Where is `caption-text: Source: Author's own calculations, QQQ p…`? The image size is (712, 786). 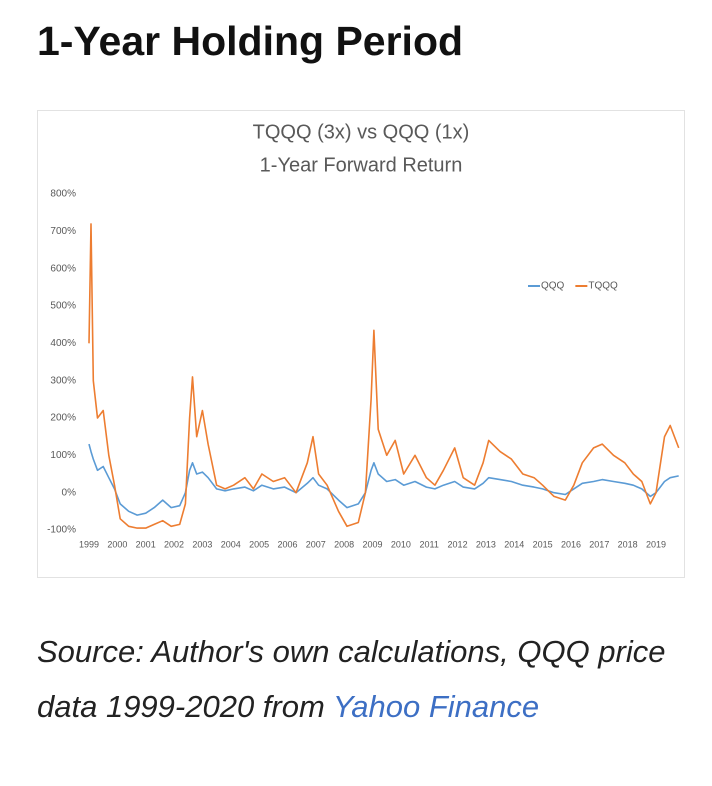 caption-text: Source: Author's own calculations, QQQ p… is located at coordinates (351, 679).